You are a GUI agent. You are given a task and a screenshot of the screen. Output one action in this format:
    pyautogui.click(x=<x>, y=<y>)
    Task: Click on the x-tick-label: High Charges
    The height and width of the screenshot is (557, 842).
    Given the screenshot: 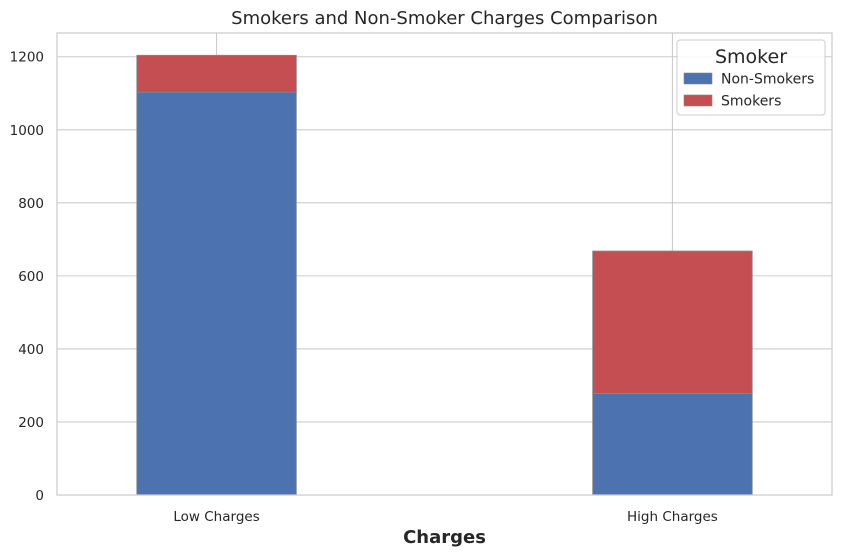 What is the action you would take?
    pyautogui.click(x=672, y=517)
    